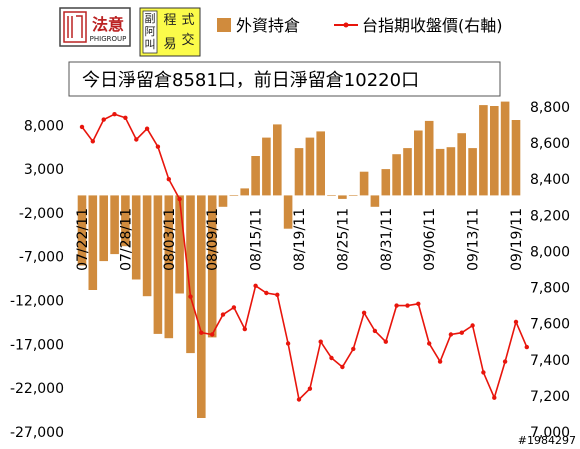 This screenshot has height=449, width=580. I want to click on logo2-text-7: 易, so click(169, 44).